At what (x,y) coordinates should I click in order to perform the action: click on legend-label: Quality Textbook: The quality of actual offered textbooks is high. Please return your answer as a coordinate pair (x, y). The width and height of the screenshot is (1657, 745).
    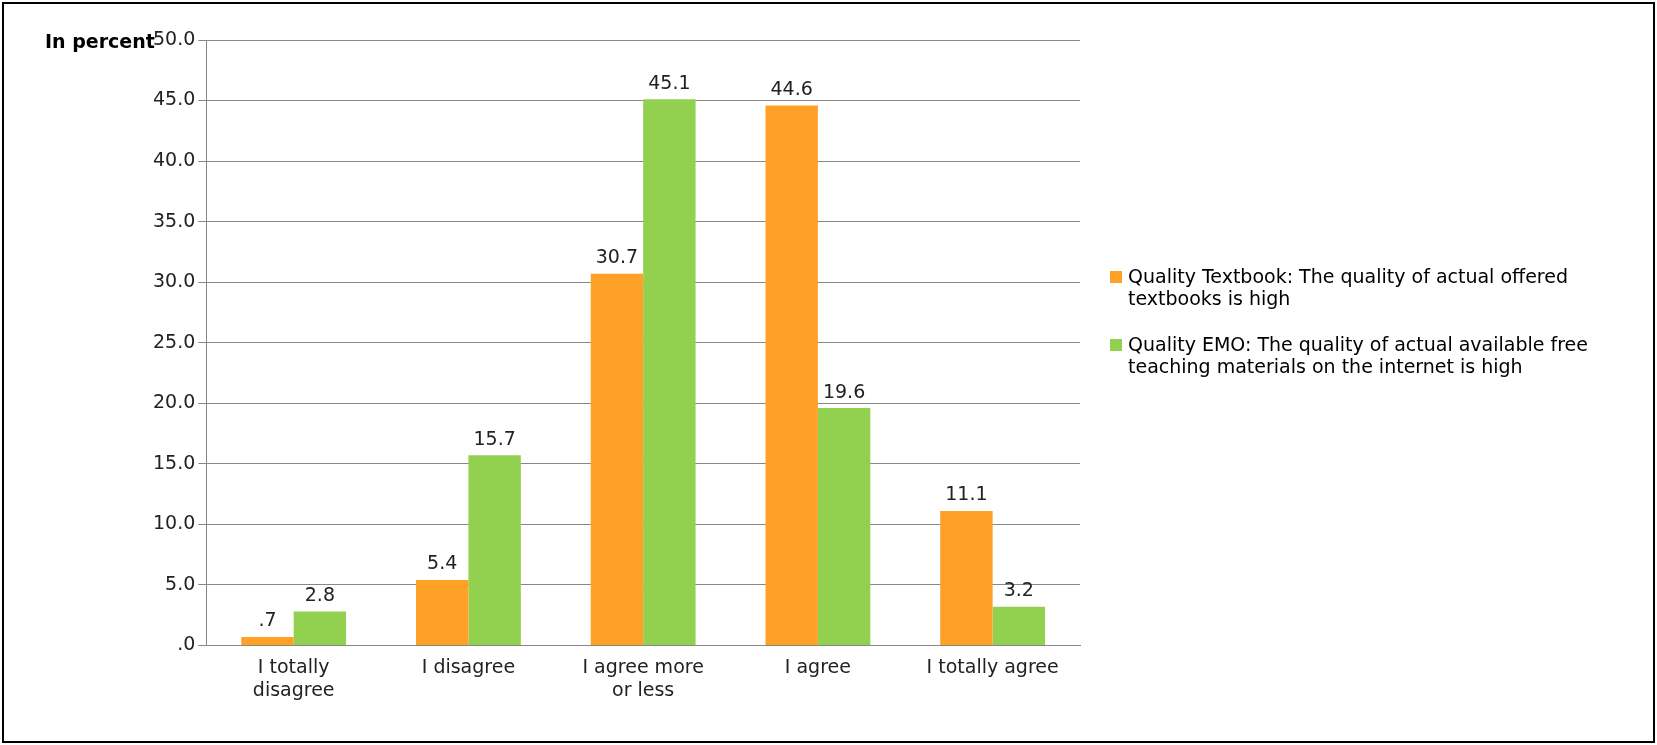
    Looking at the image, I should click on (1348, 287).